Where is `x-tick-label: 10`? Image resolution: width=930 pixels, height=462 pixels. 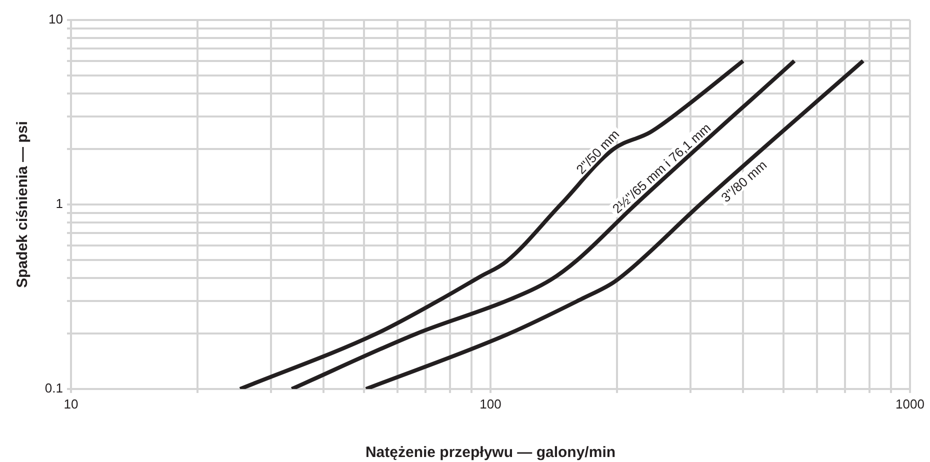
x-tick-label: 10 is located at coordinates (71, 404).